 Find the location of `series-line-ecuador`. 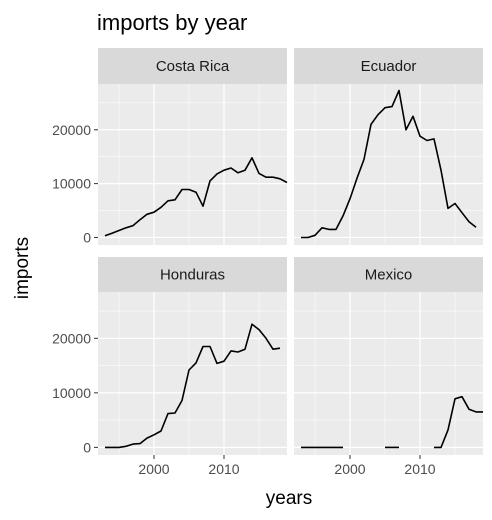

series-line-ecuador is located at coordinates (389, 164).